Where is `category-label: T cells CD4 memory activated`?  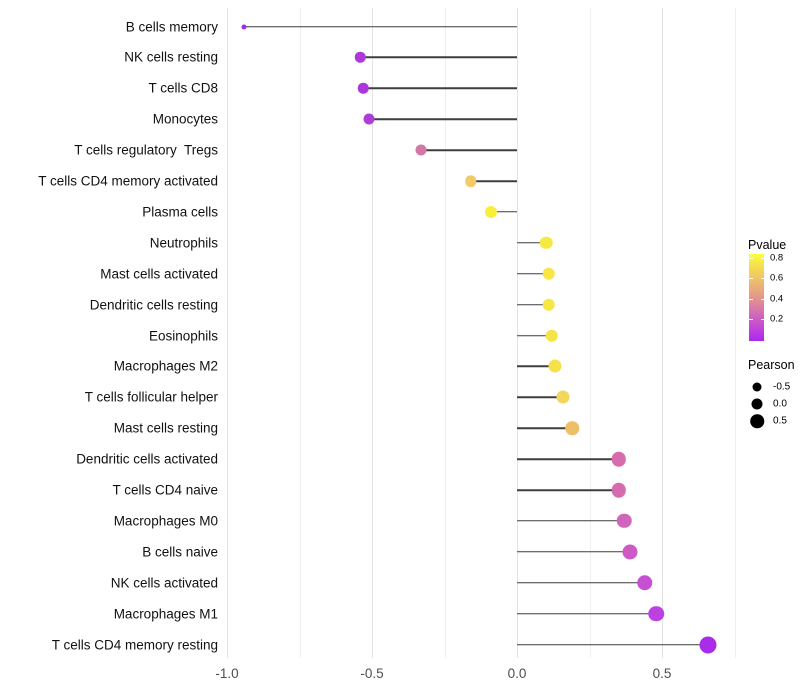 category-label: T cells CD4 memory activated is located at coordinates (128, 181).